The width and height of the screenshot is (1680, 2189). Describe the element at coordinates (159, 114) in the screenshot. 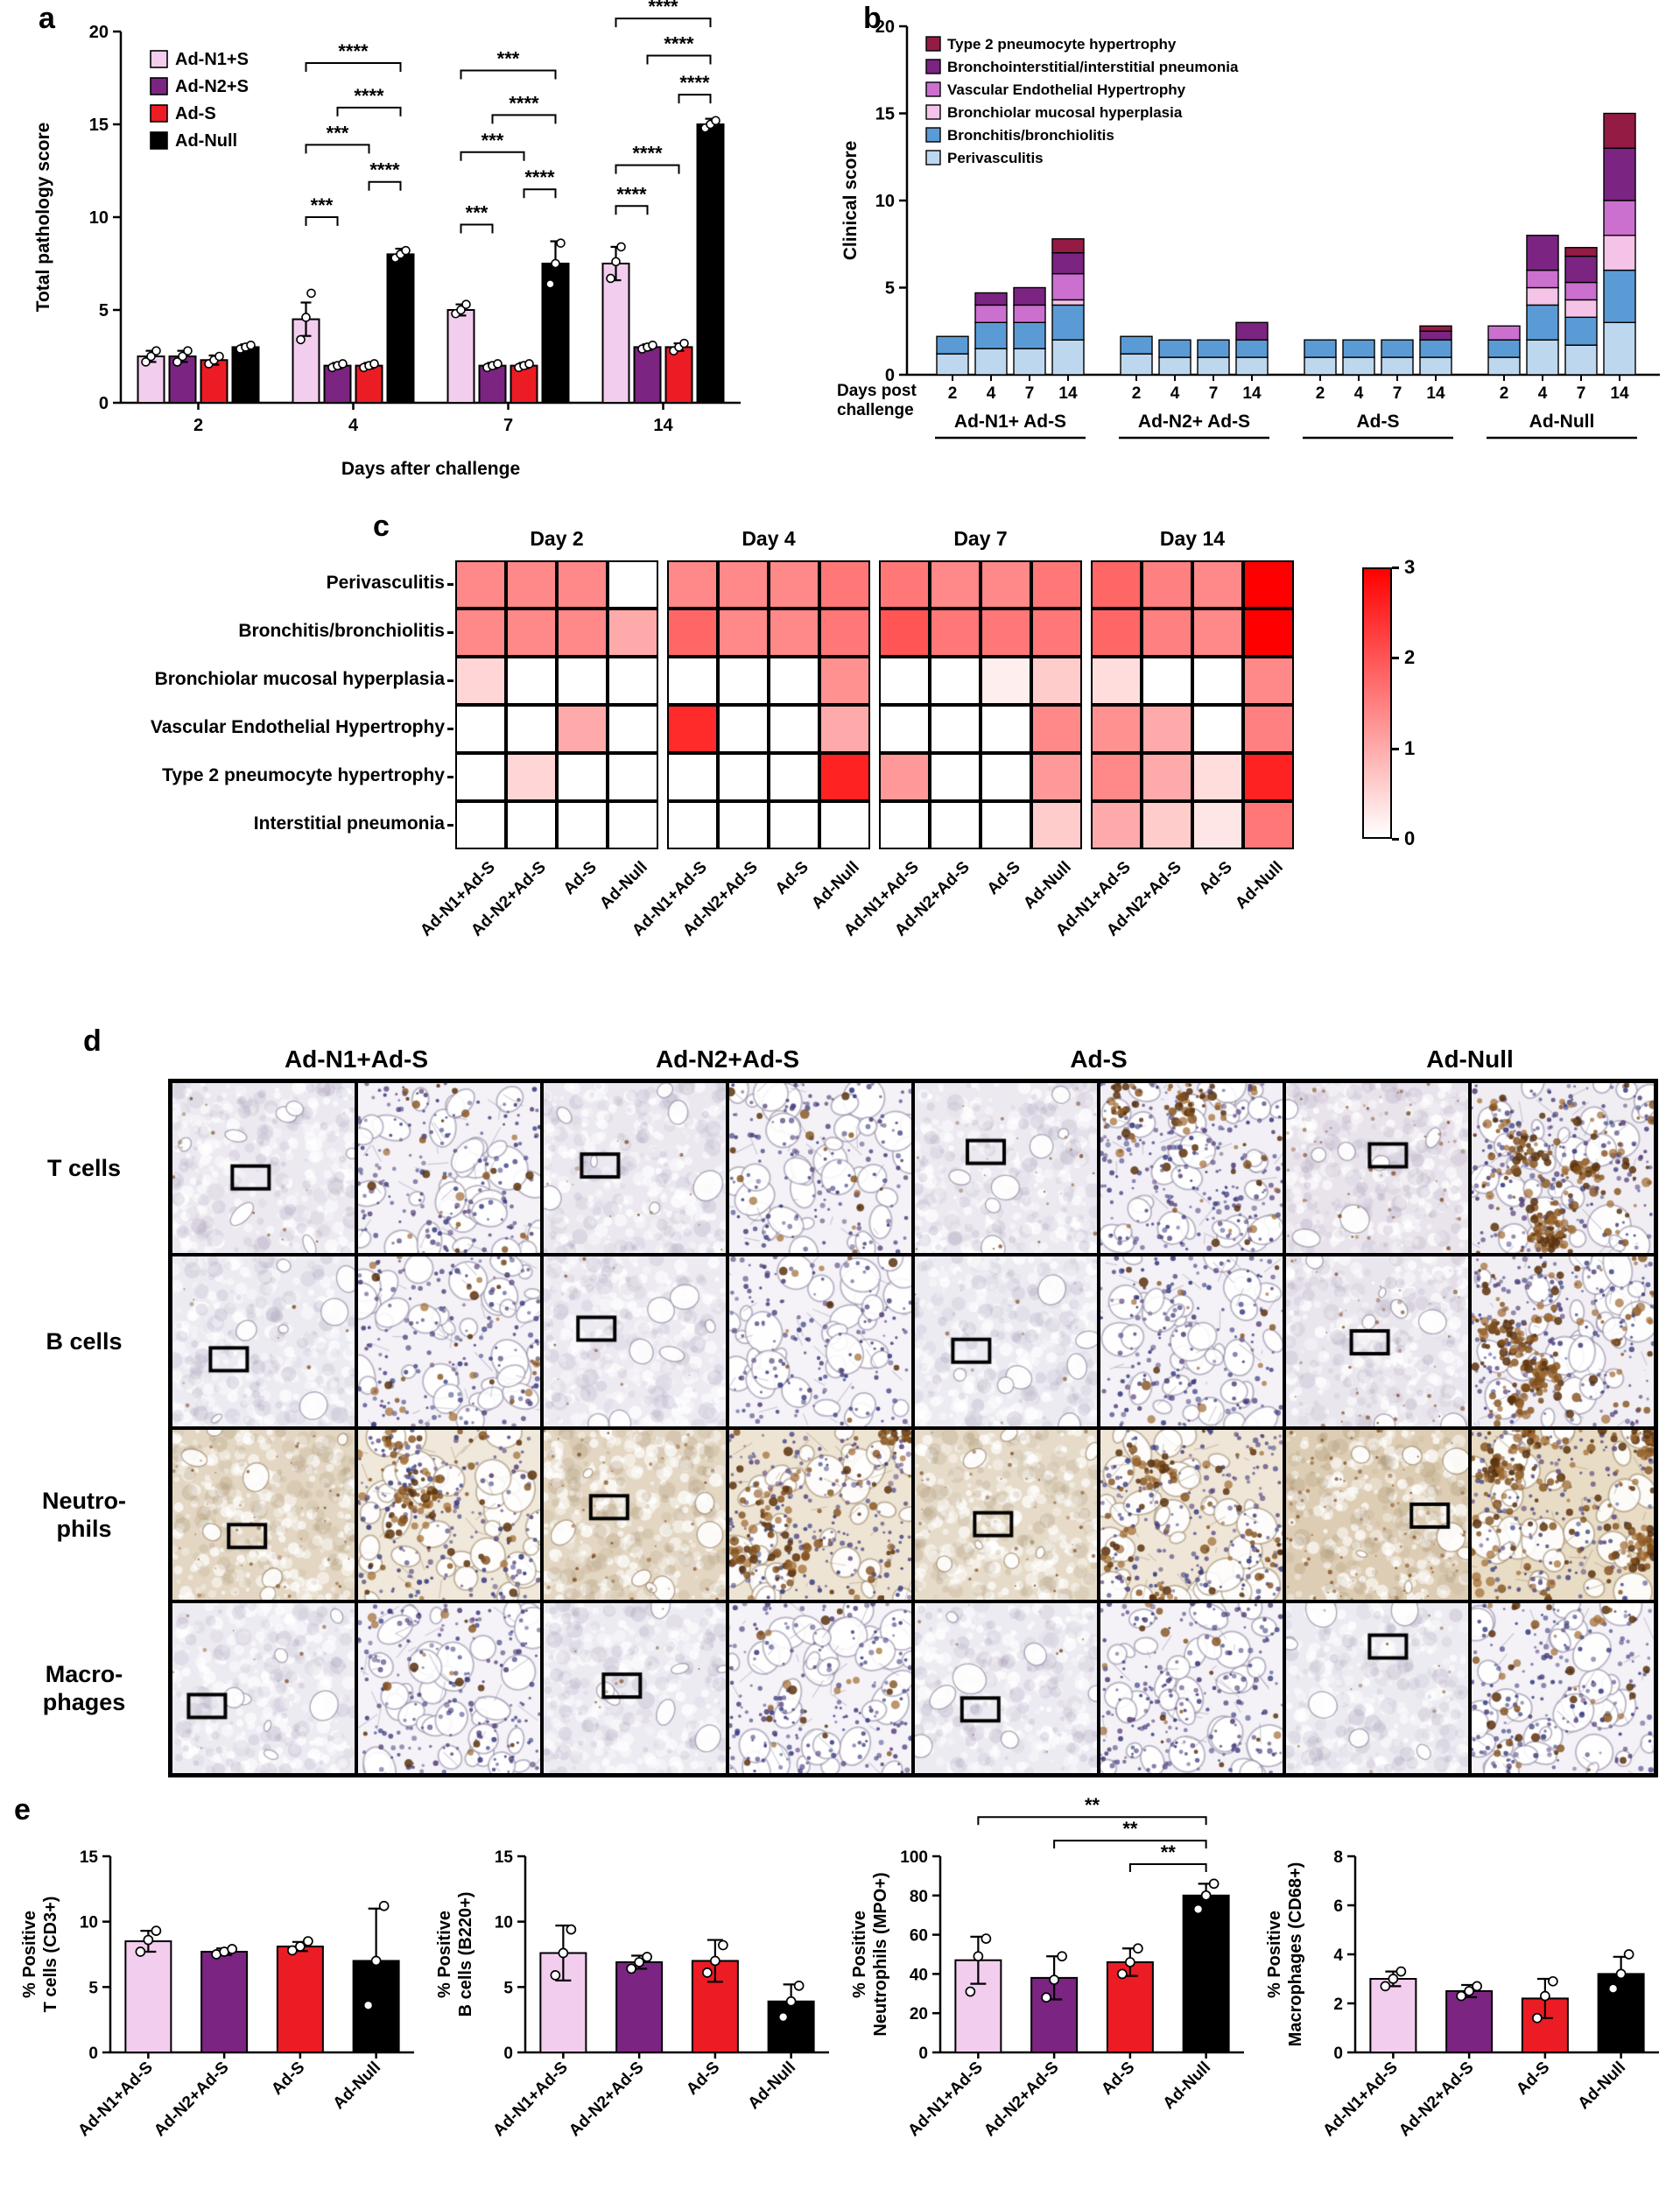

I see `legend-swatch` at that location.